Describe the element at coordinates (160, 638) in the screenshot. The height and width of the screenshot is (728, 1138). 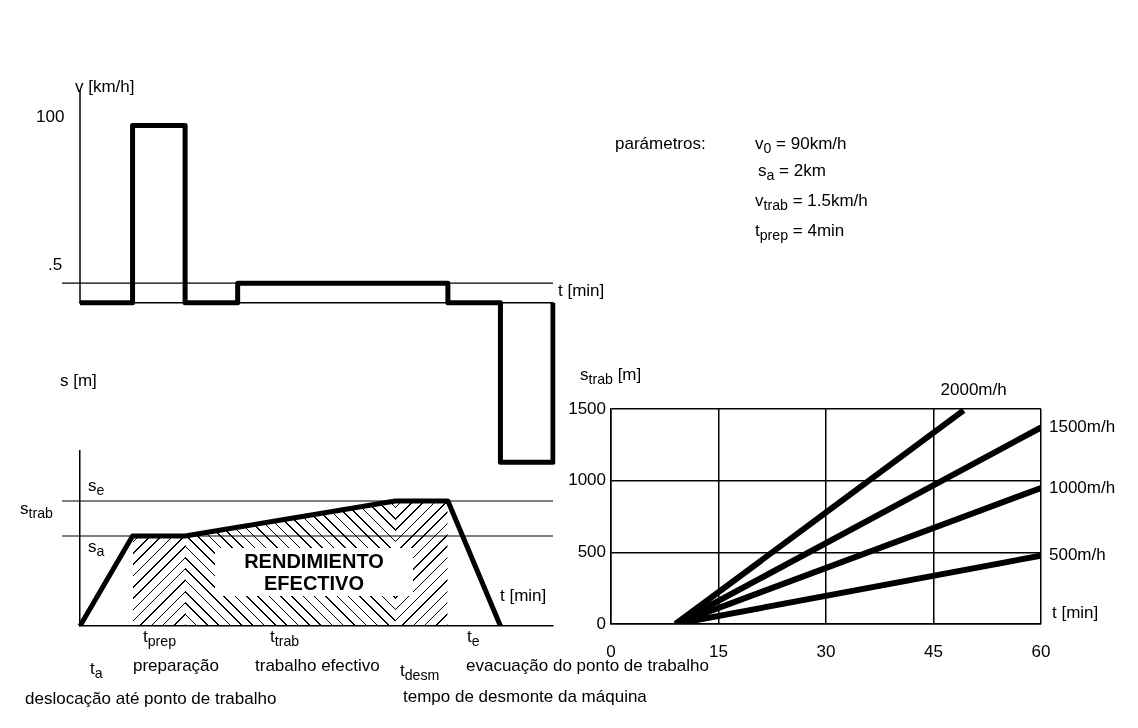
I see `text: t$_{prep}$` at that location.